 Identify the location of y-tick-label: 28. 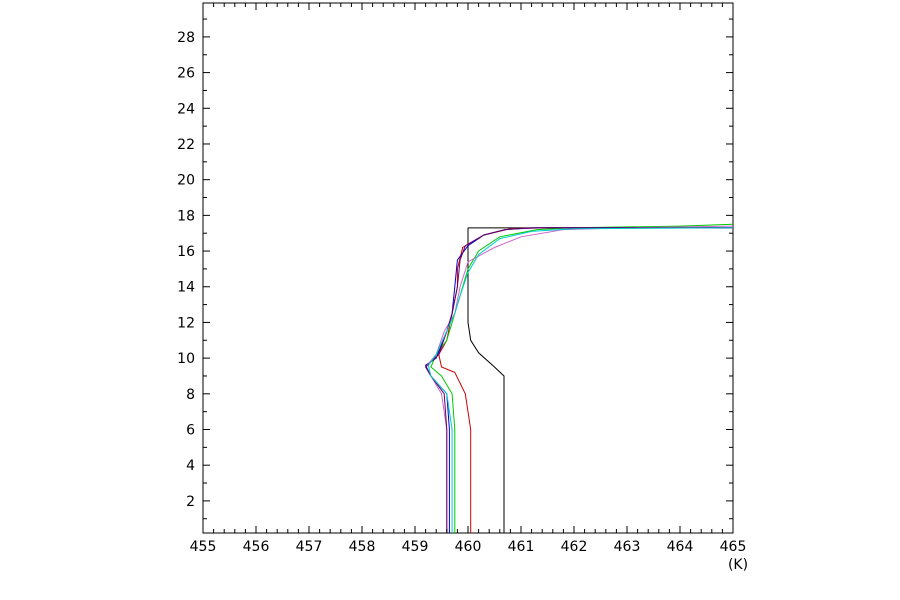
(186, 38).